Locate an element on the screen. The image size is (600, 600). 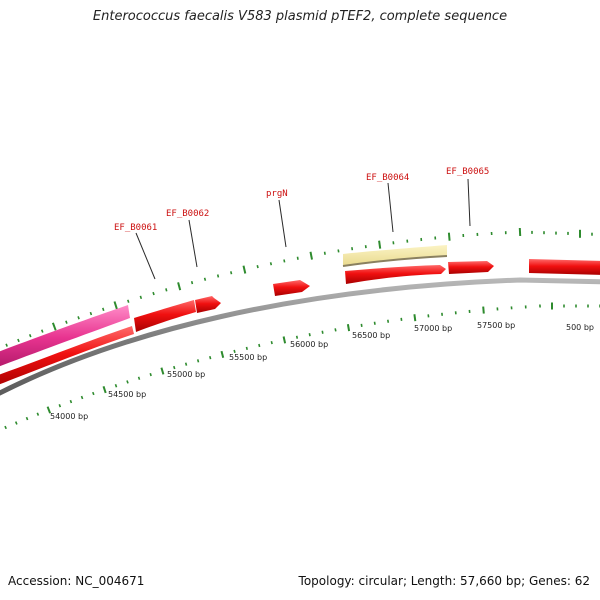
bp-label: 57500 bp is located at coordinates (496, 325).